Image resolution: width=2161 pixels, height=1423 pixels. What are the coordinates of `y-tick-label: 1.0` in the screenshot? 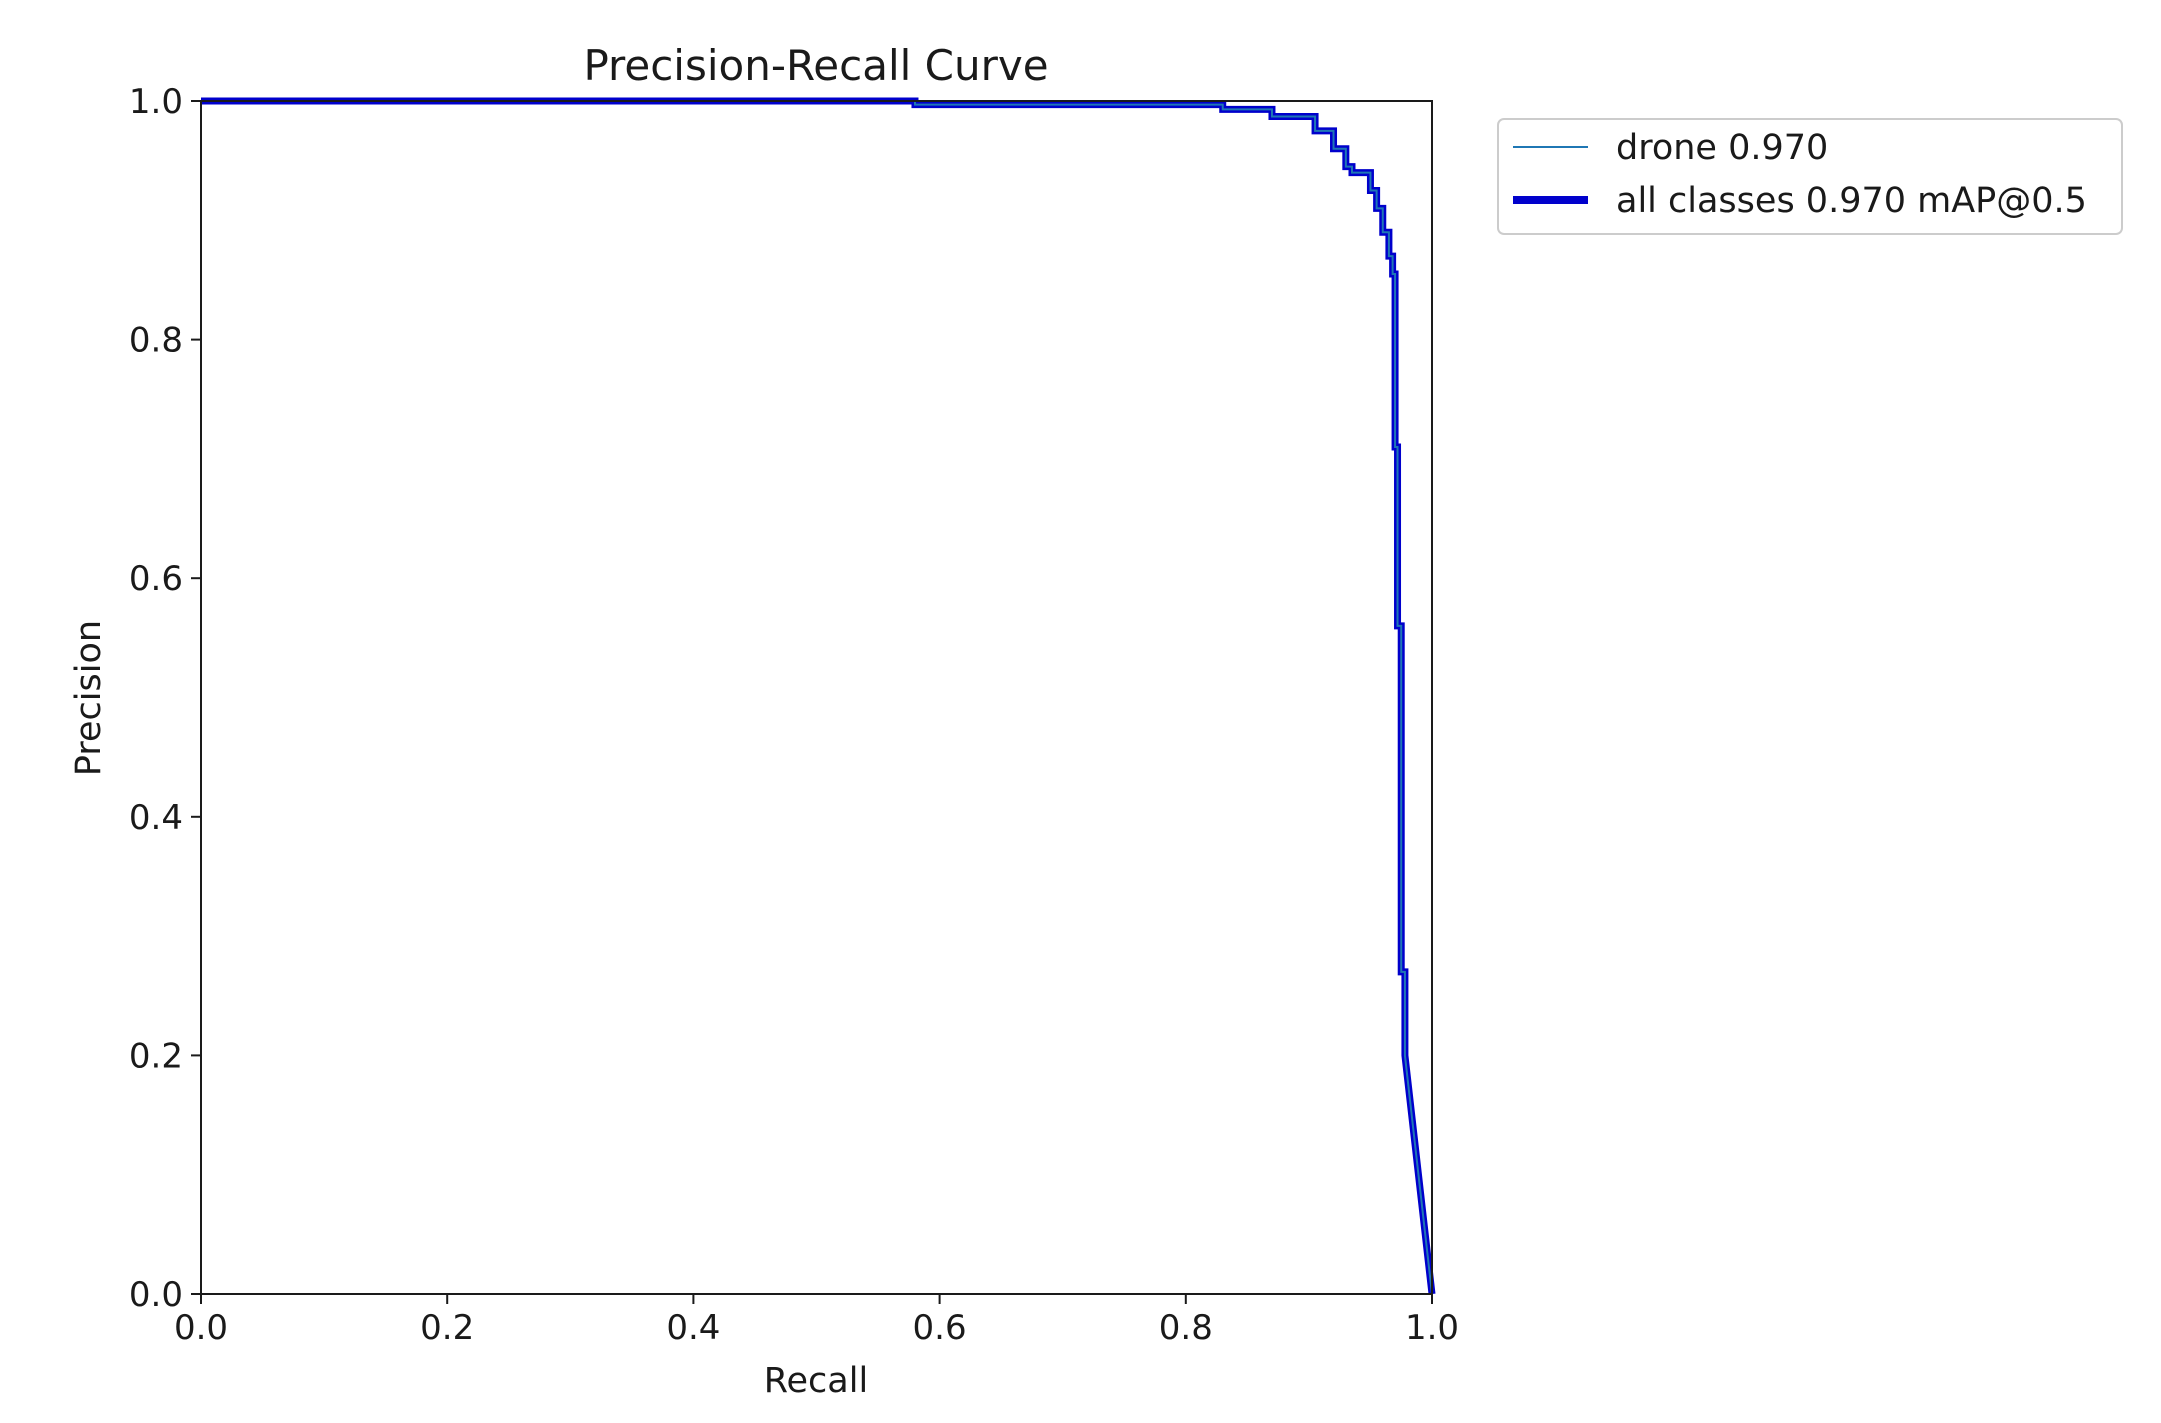 It's located at (156, 102).